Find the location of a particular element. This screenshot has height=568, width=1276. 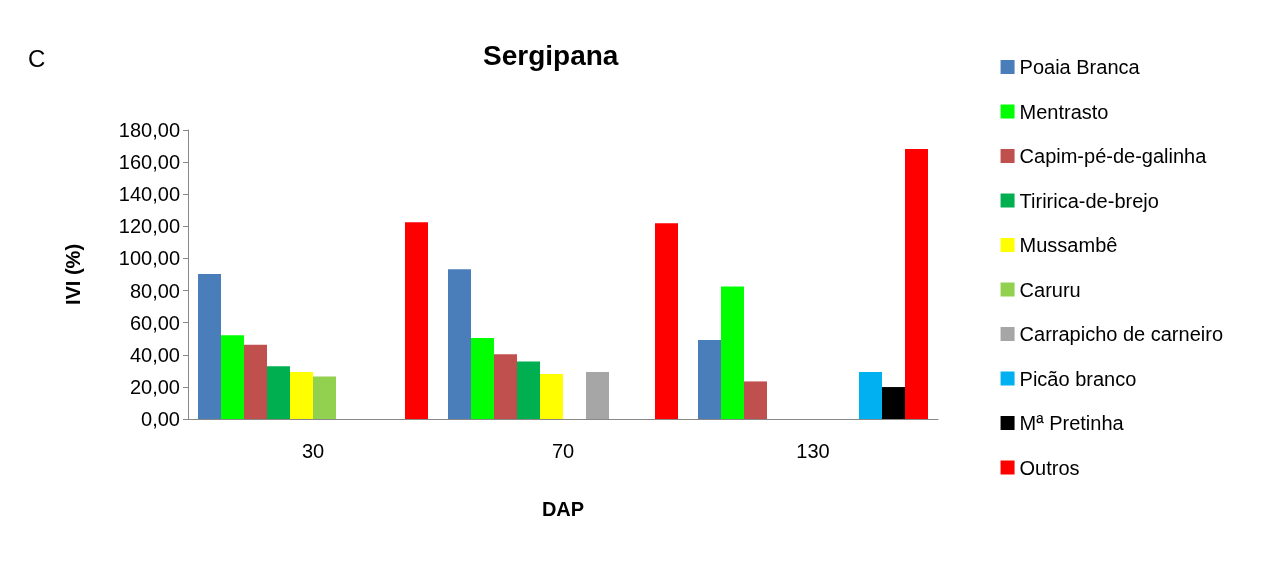

y-tick-label: 180,00 is located at coordinates (149, 130).